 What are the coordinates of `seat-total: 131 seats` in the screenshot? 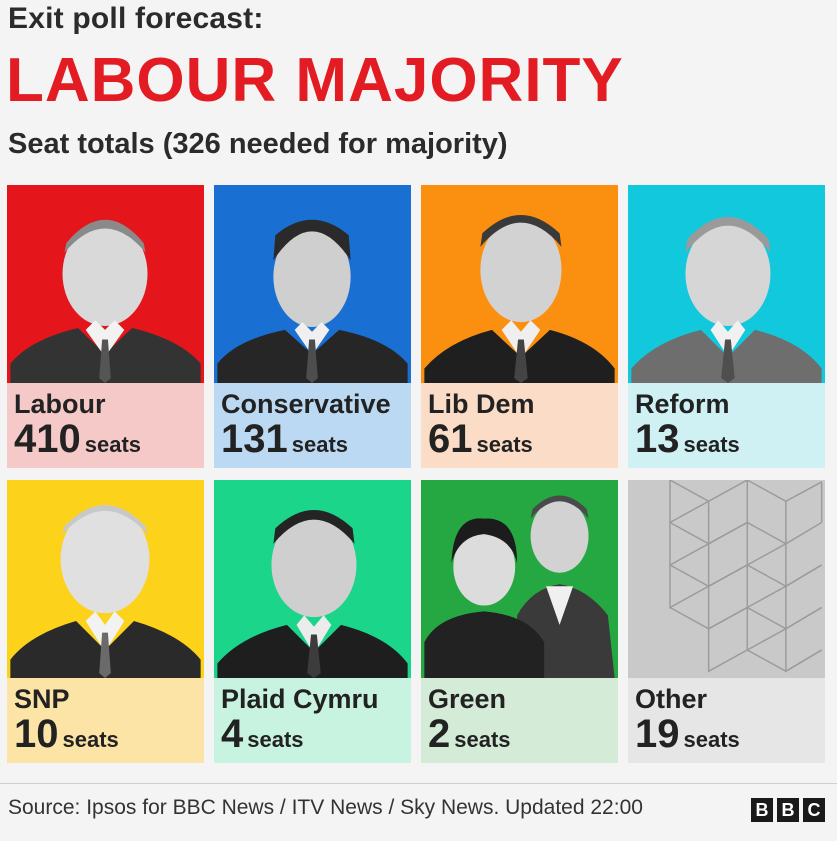 It's located at (316, 443).